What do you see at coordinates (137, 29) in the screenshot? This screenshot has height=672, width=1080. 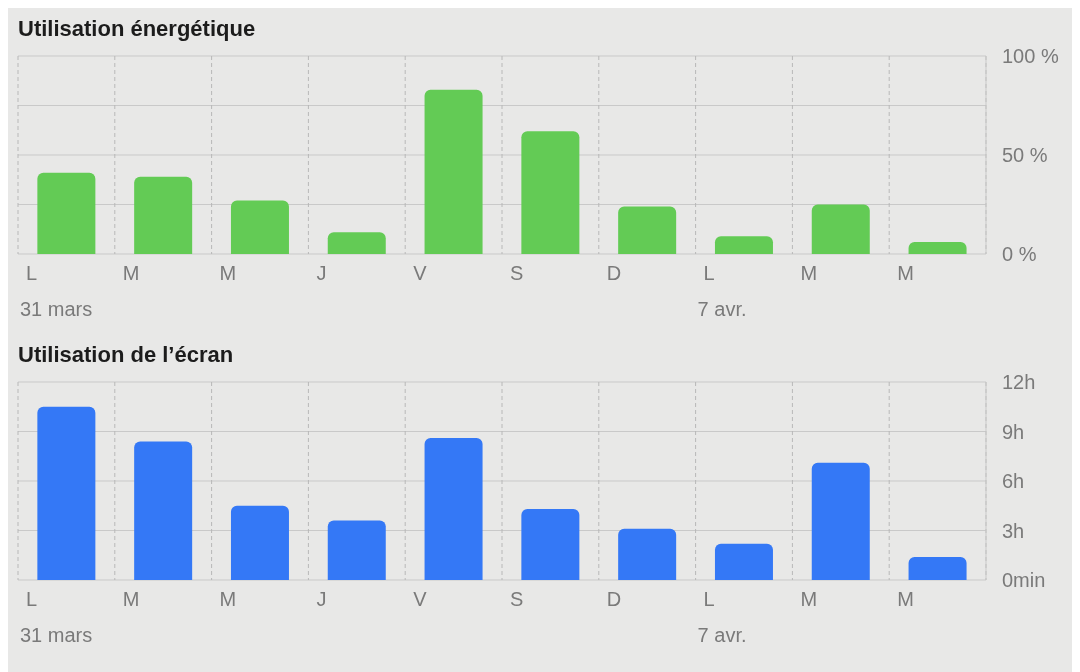 I see `chart-title: Utilisation énergétique` at bounding box center [137, 29].